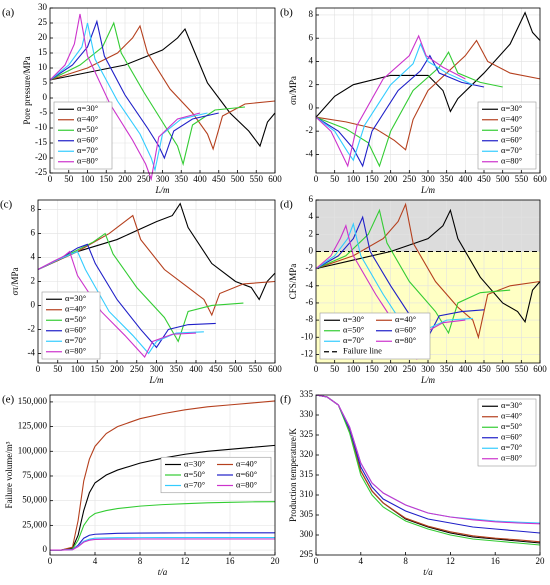  I want to click on y-tick-label: 30, so click(43, 7).